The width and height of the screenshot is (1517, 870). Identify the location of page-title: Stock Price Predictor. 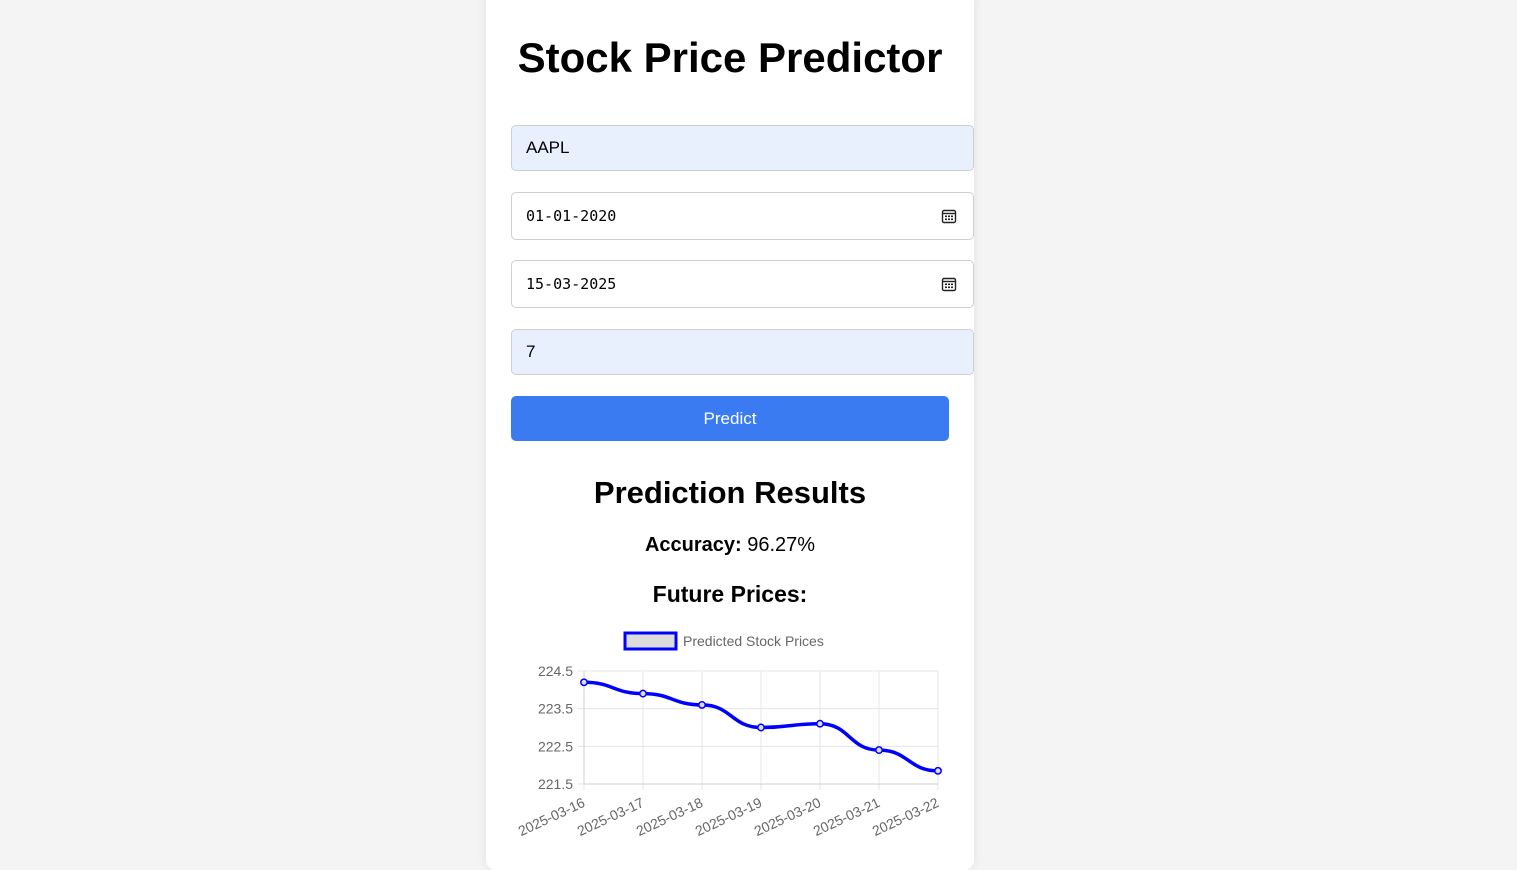
(730, 58).